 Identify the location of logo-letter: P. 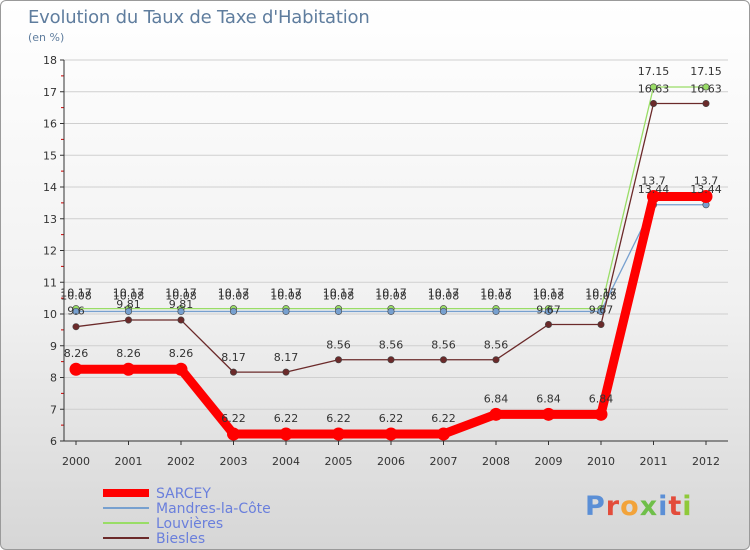
(595, 506).